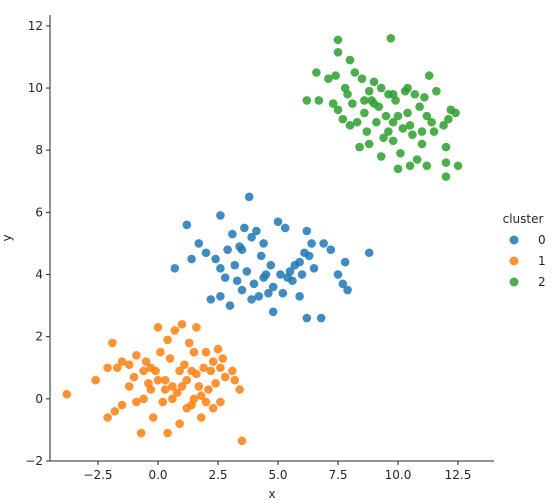 This screenshot has width=558, height=500. I want to click on y-axis-label: y, so click(7, 237).